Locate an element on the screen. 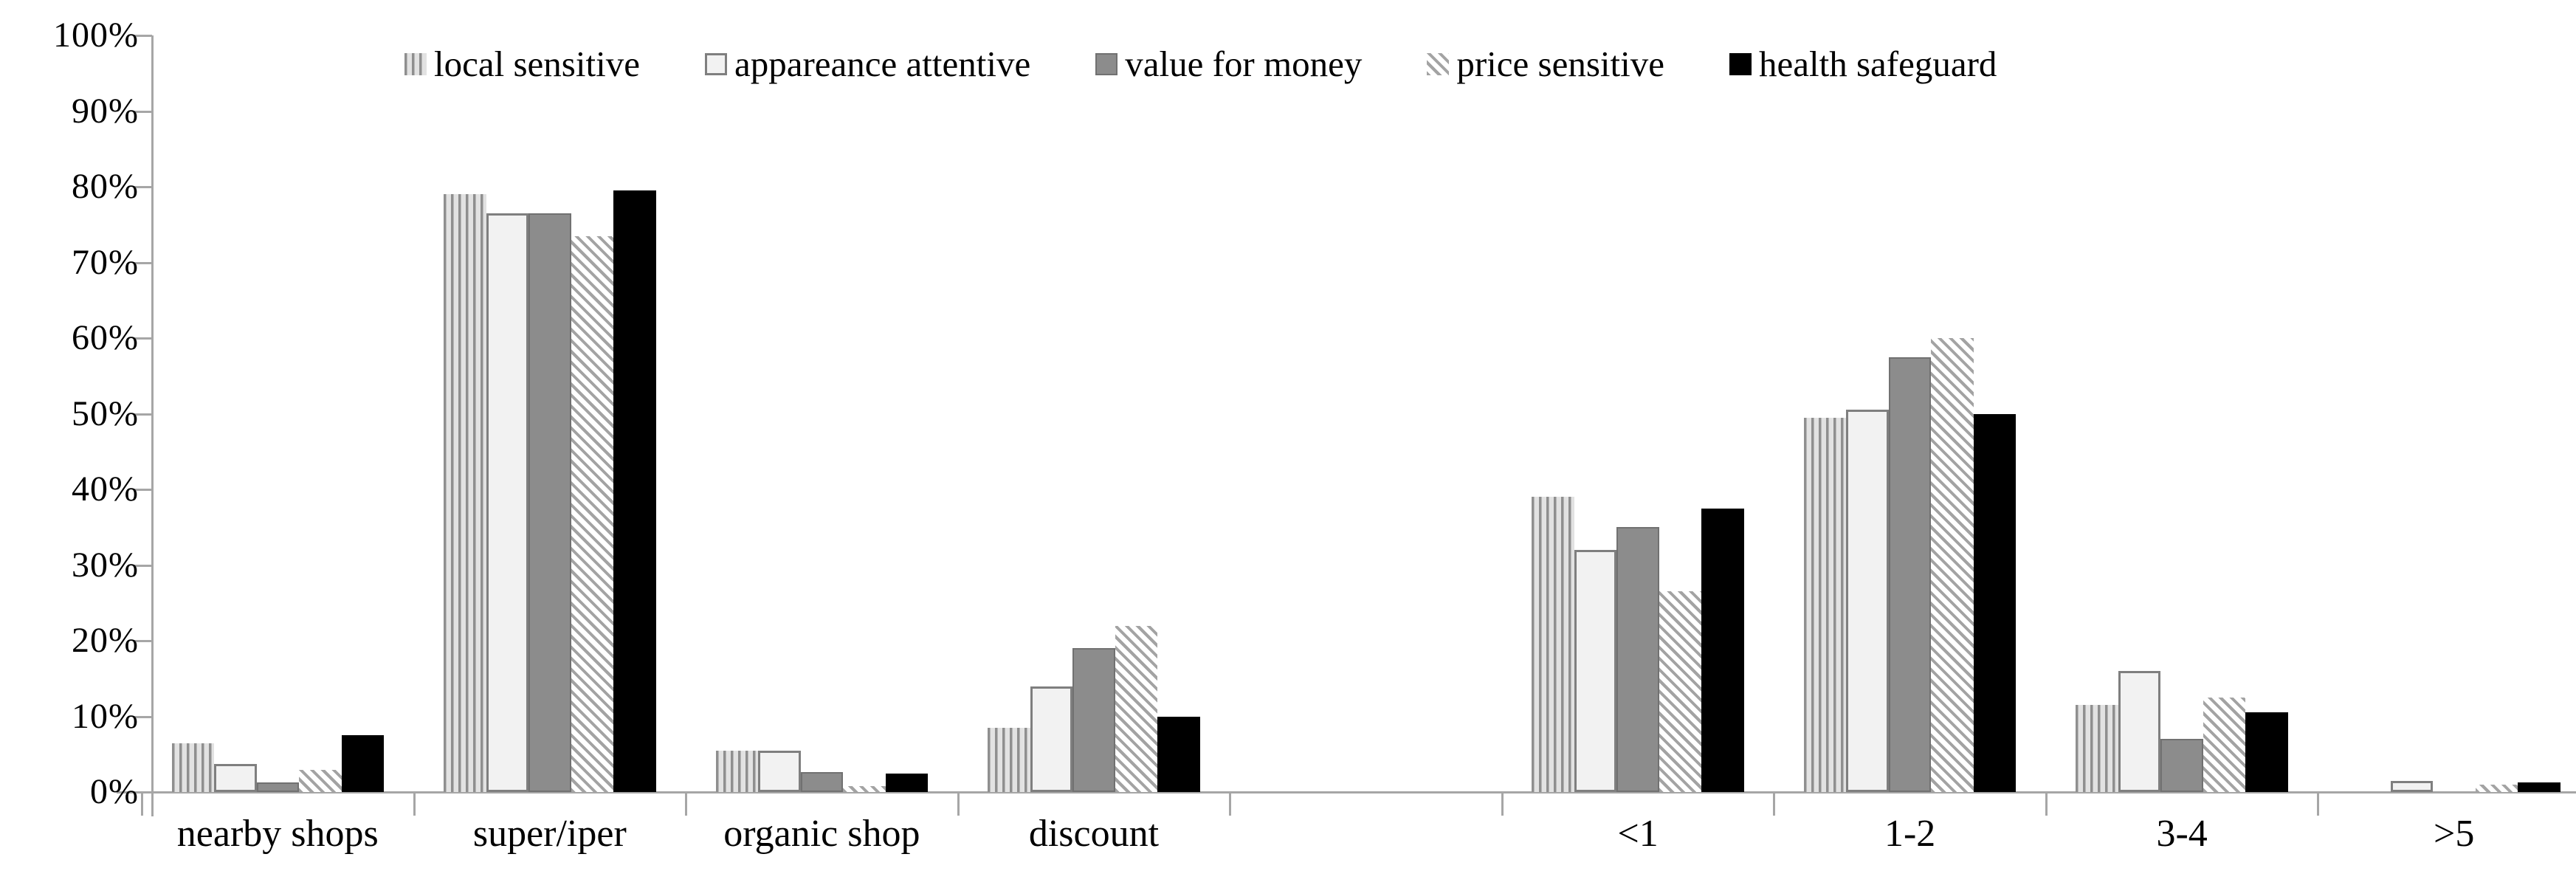  y-tick-label: 100% is located at coordinates (96, 35).